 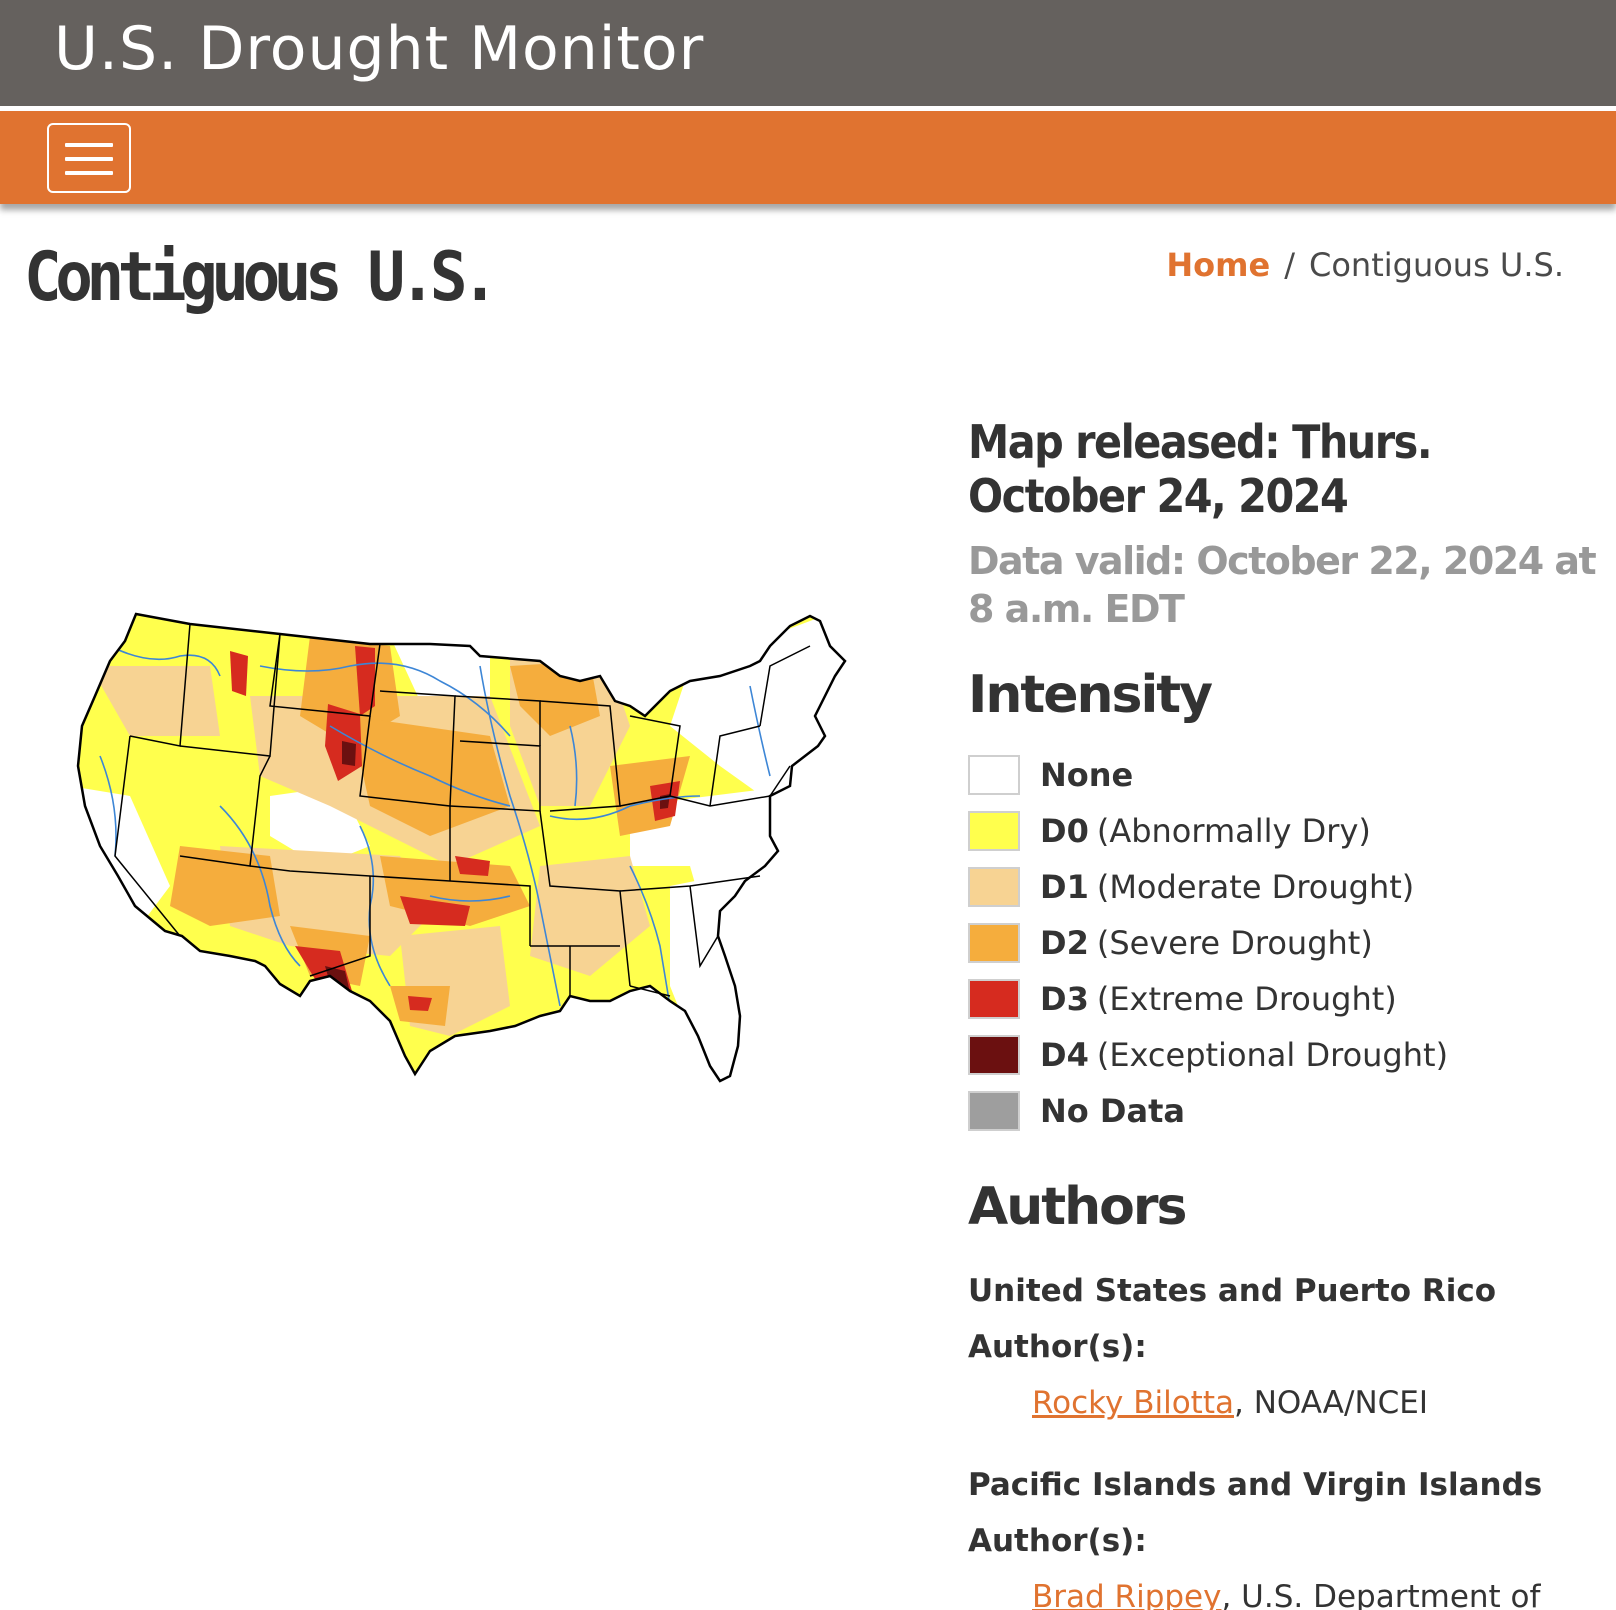 I want to click on site-title: U.S. Drought Monitor, so click(x=379, y=49).